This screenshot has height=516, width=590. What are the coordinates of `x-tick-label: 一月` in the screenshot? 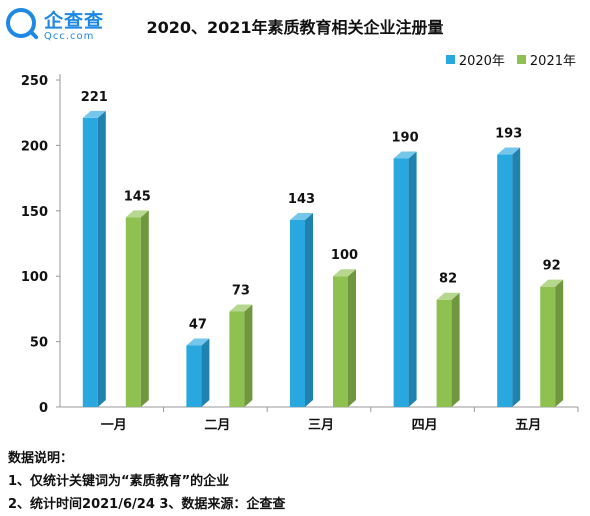 It's located at (114, 425).